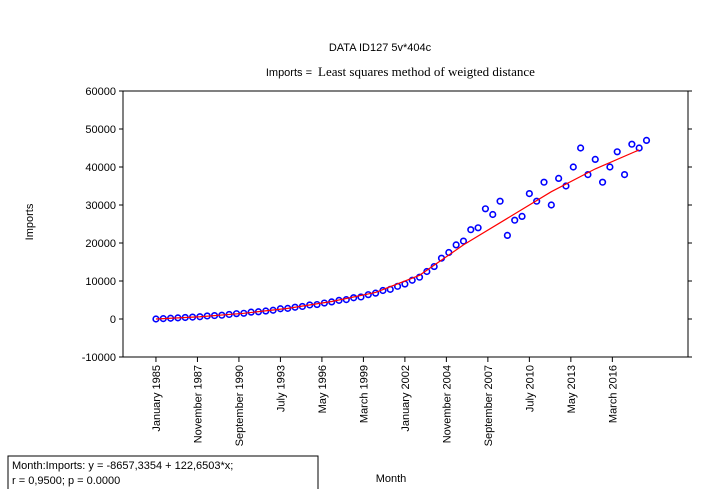  I want to click on x-axis-label: Month, so click(391, 479).